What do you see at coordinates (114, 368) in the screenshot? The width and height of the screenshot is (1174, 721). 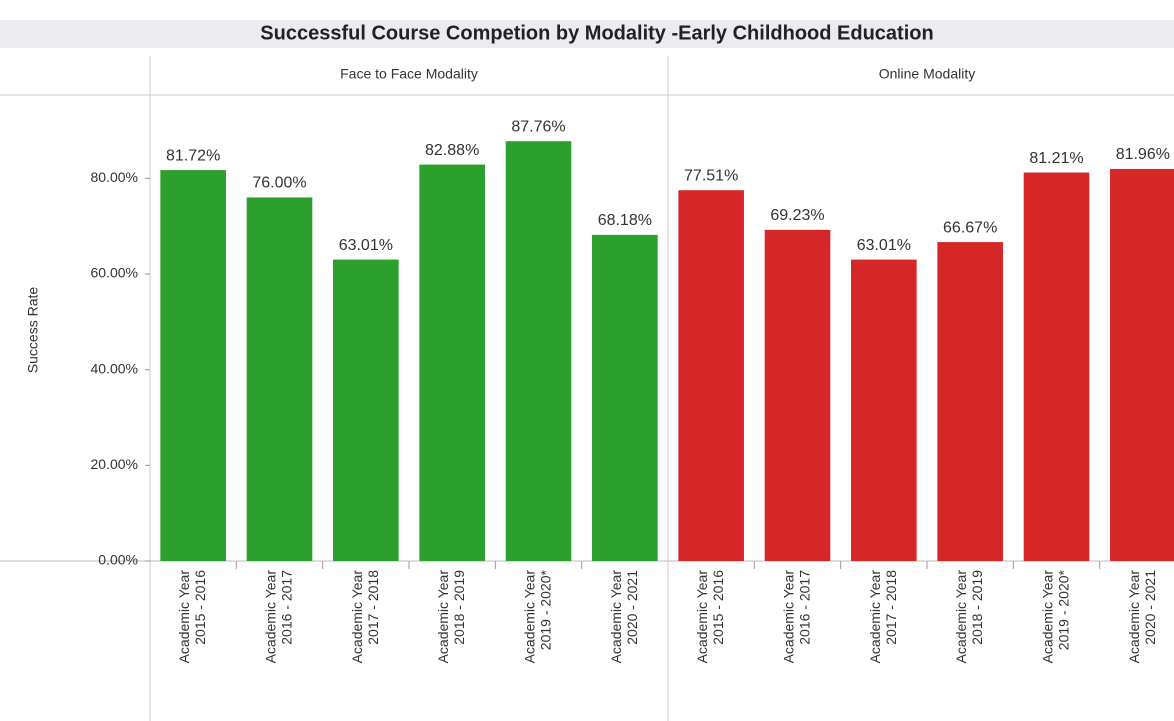 I see `y-tick-label: 40.00%` at bounding box center [114, 368].